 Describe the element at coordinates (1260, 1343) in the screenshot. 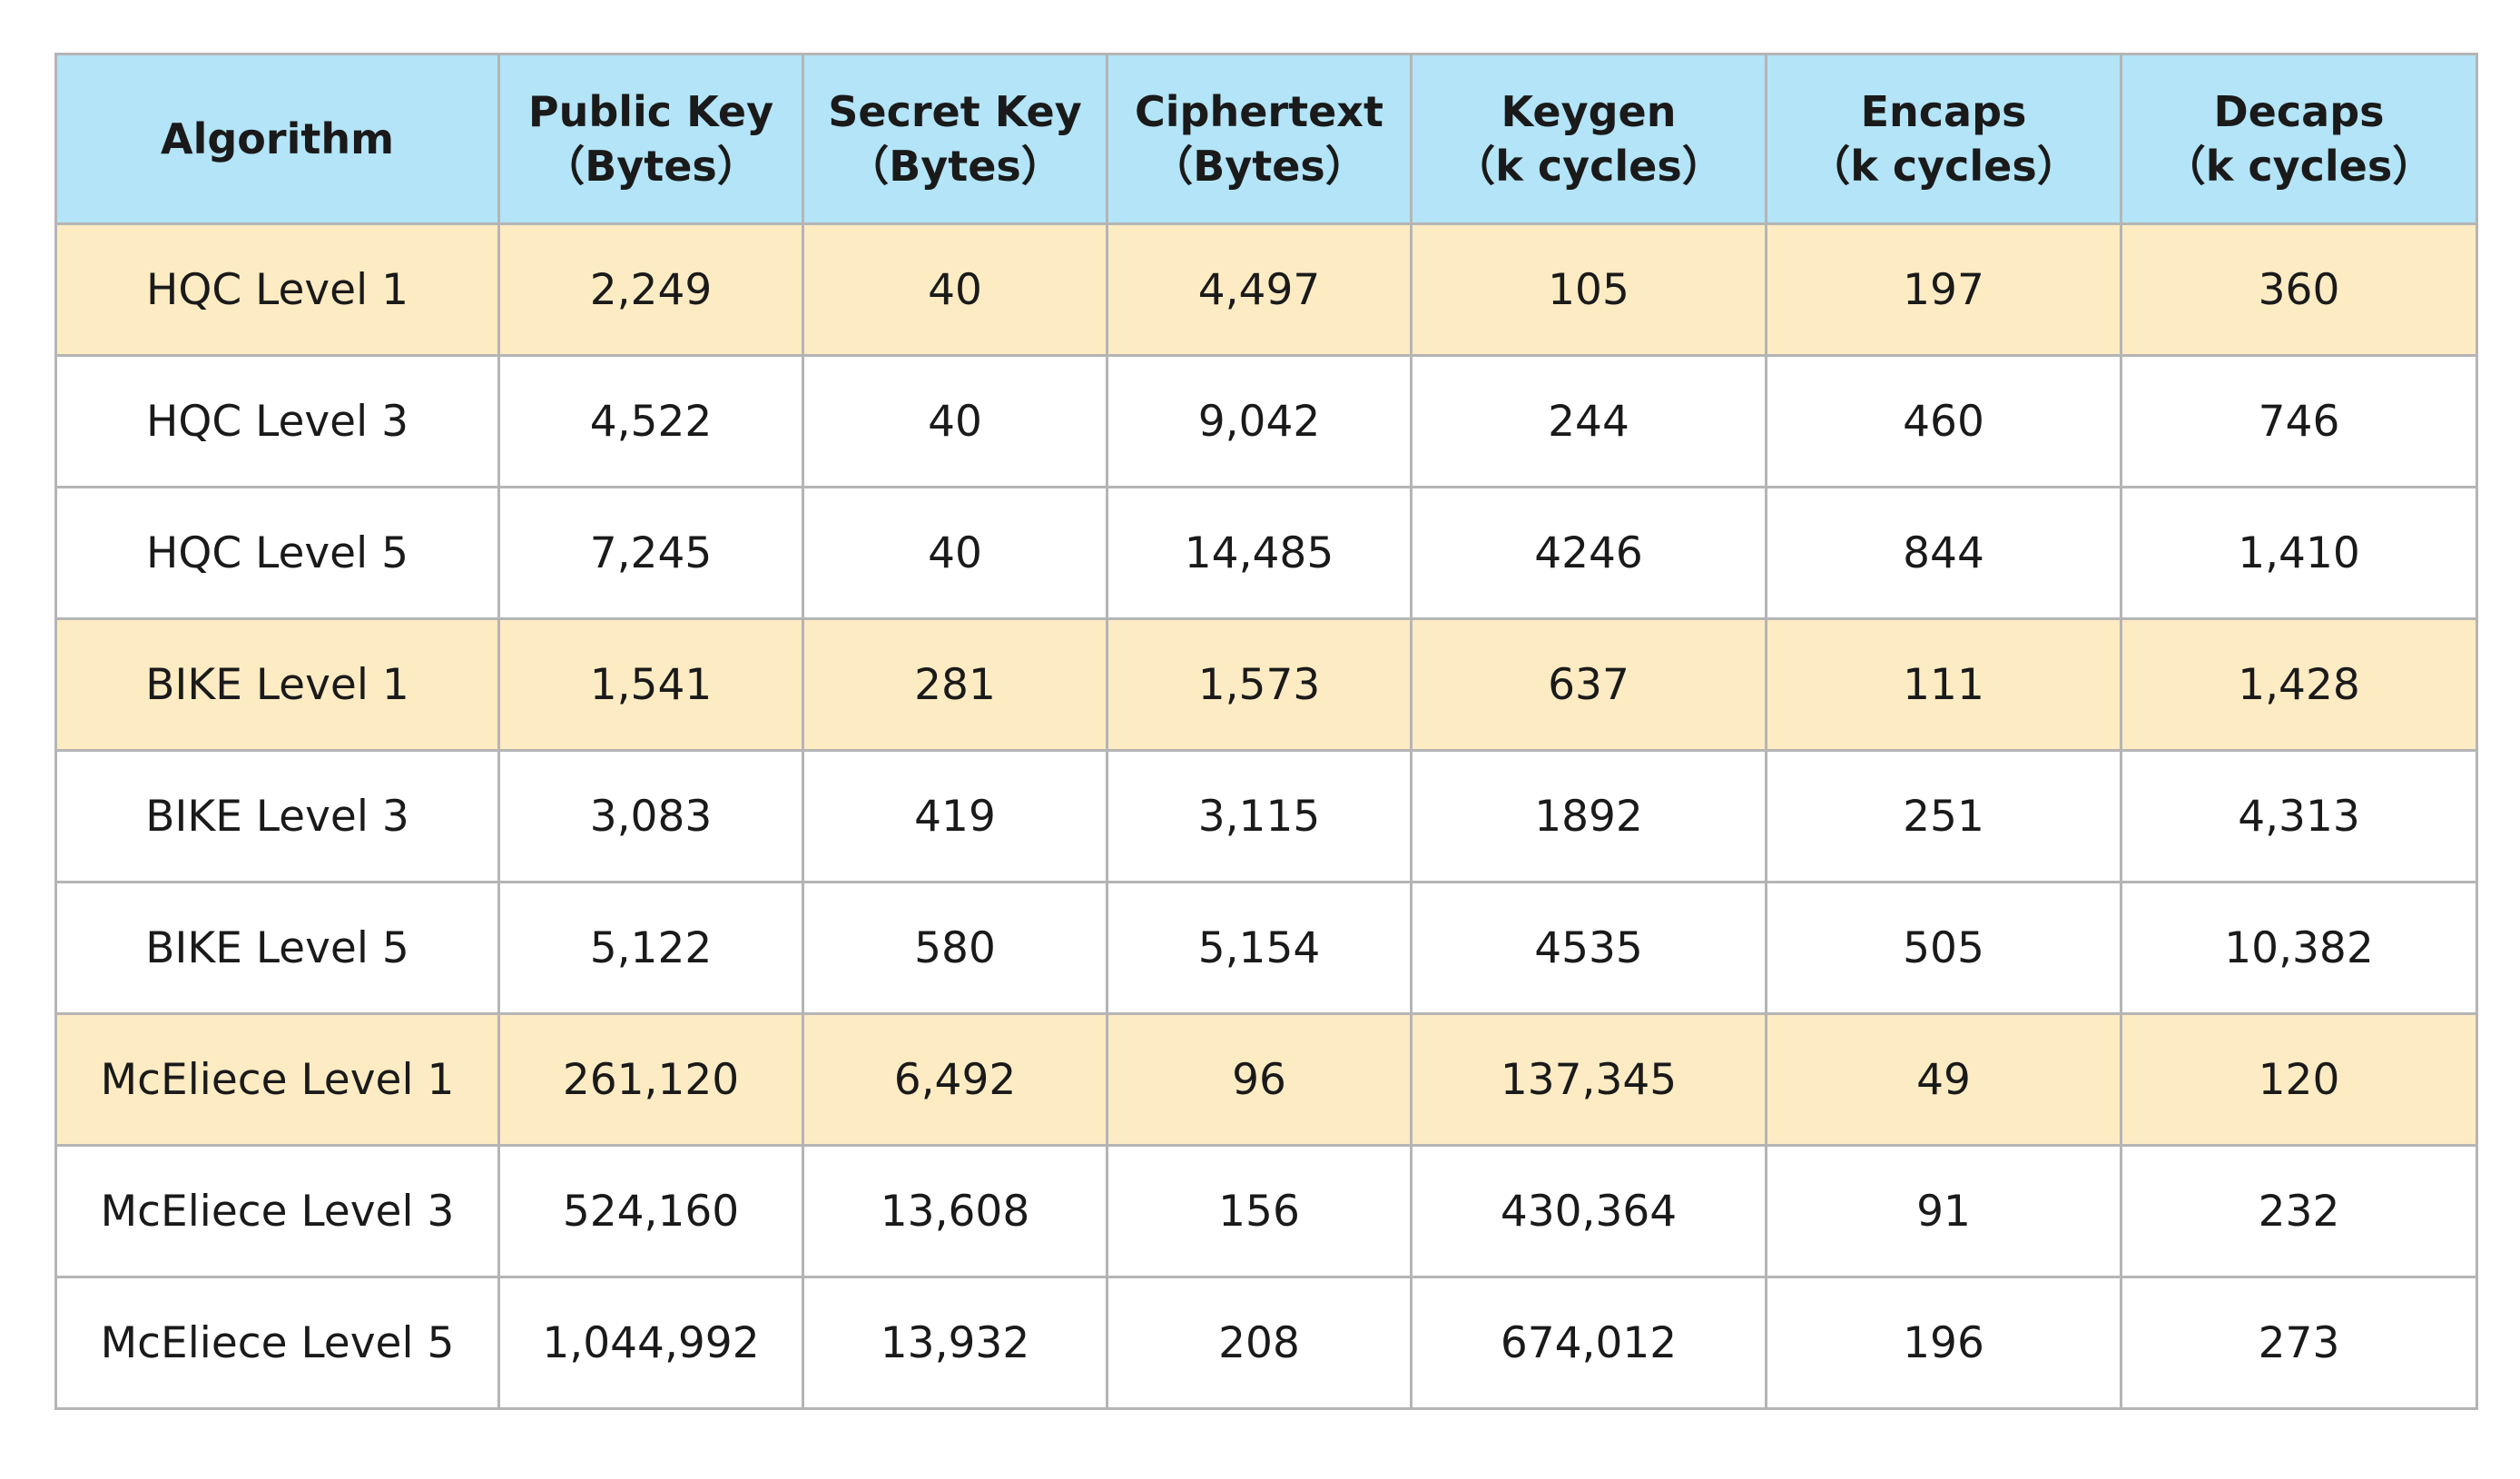

I see `cell-ciphertext: 208` at that location.